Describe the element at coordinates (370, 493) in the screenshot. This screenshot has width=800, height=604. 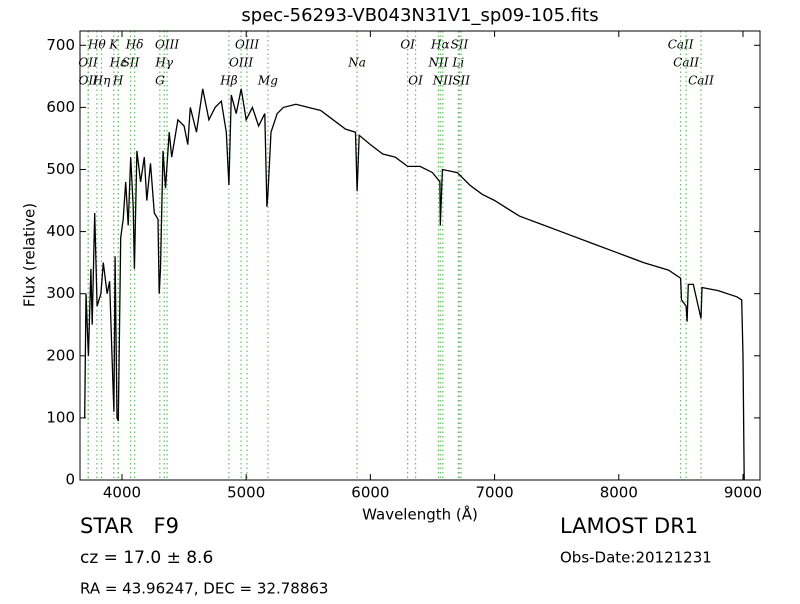
I see `x-tick-label: 6000` at that location.